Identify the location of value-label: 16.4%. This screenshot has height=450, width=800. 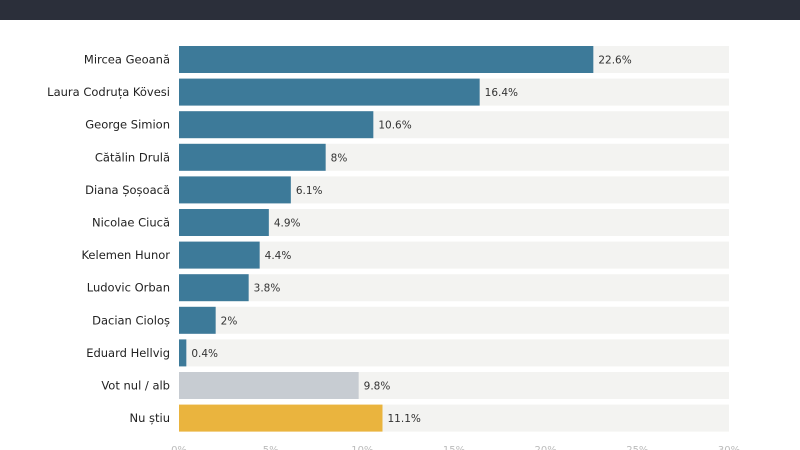
(501, 93).